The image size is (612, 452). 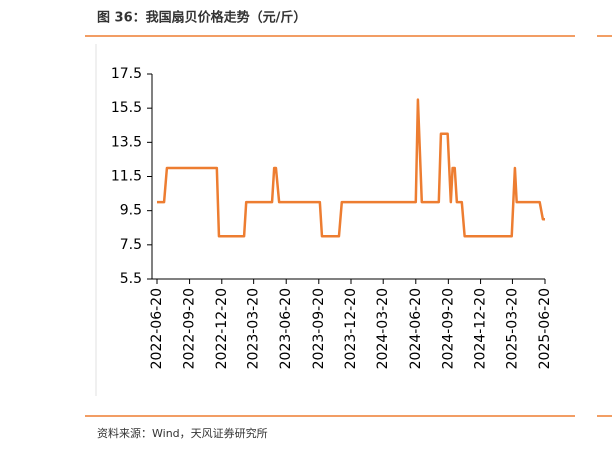 What do you see at coordinates (201, 18) in the screenshot?
I see `chart-title: 图 36：我国扇贝价格走势（元/斤）` at bounding box center [201, 18].